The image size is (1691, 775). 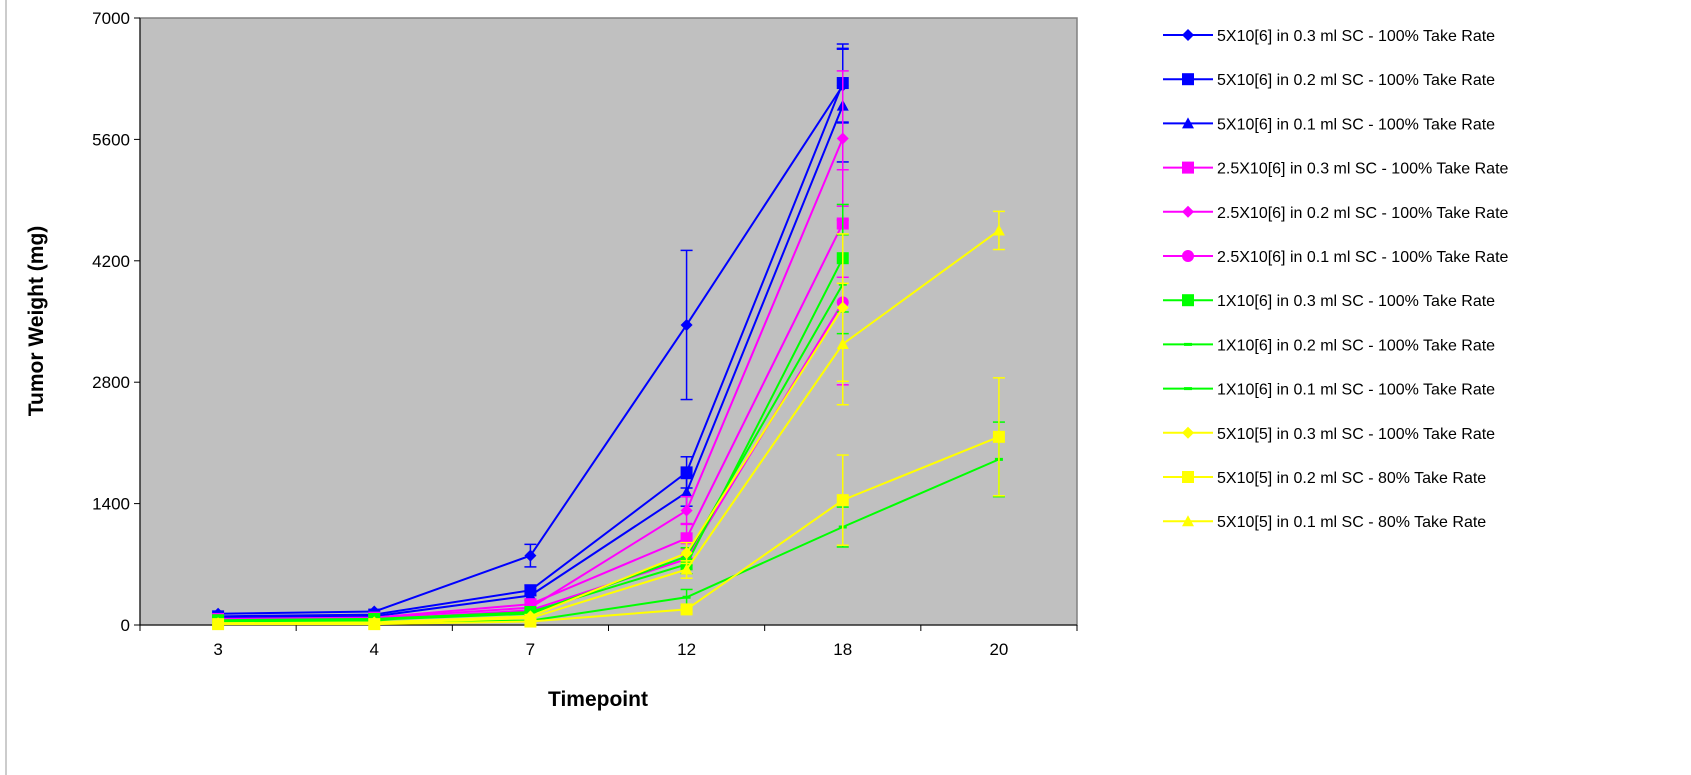 I want to click on y-tick-label: 4200, so click(x=111, y=261).